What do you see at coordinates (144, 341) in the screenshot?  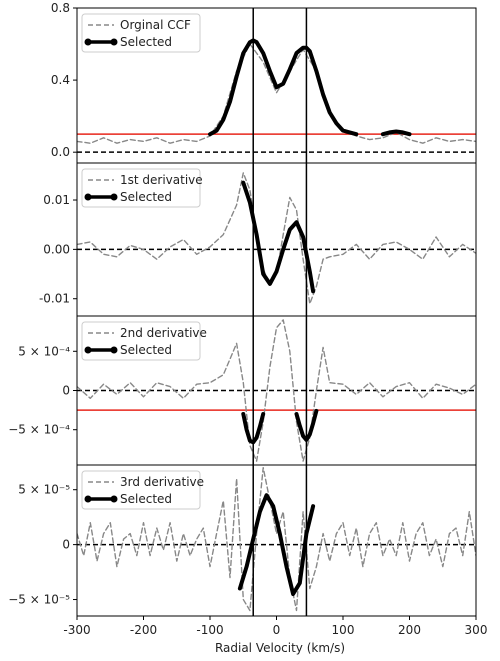 I see `legend-d2: 2nd derivative Selected` at bounding box center [144, 341].